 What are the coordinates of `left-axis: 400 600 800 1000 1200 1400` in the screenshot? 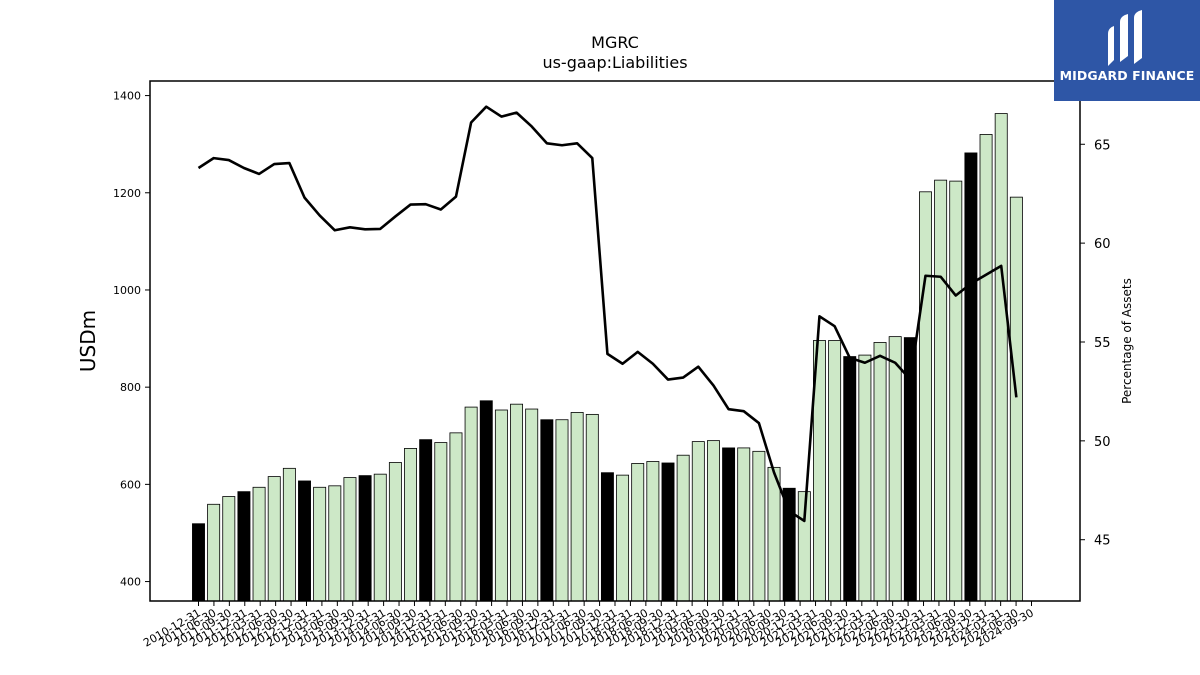 It's located at (131, 339).